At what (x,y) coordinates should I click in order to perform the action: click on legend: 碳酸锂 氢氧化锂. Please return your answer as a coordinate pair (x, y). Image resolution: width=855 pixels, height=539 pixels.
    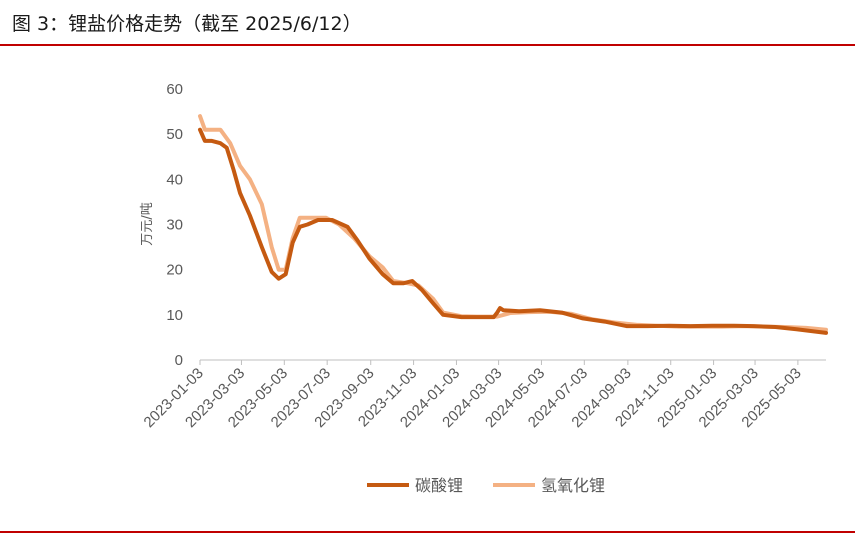
    Looking at the image, I should click on (486, 485).